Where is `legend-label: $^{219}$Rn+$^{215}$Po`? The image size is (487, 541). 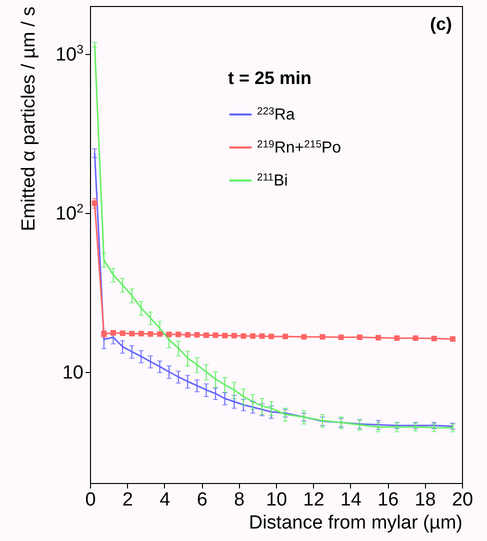 legend-label: $^{219}$Rn+$^{215}$Po is located at coordinates (299, 147).